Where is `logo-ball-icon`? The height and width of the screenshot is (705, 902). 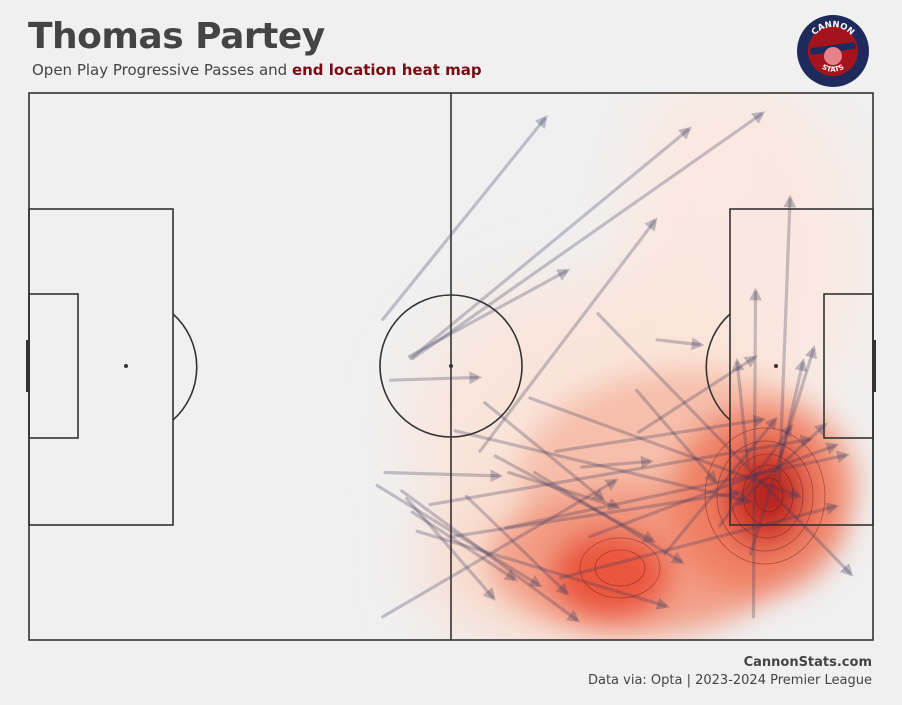
logo-ball-icon is located at coordinates (833, 56).